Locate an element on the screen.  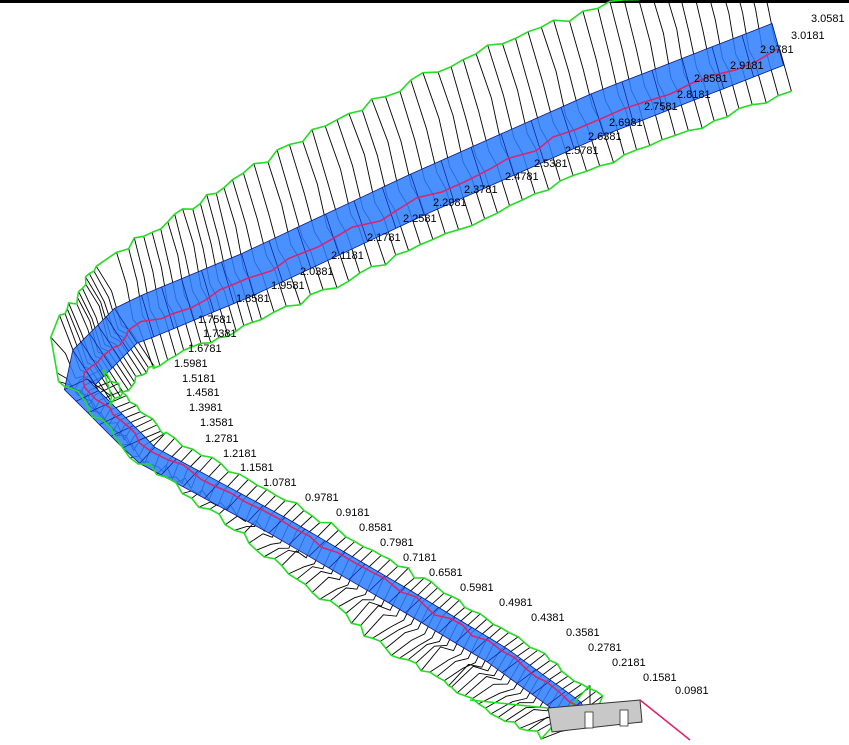
station-label: 3.0581 is located at coordinates (828, 19).